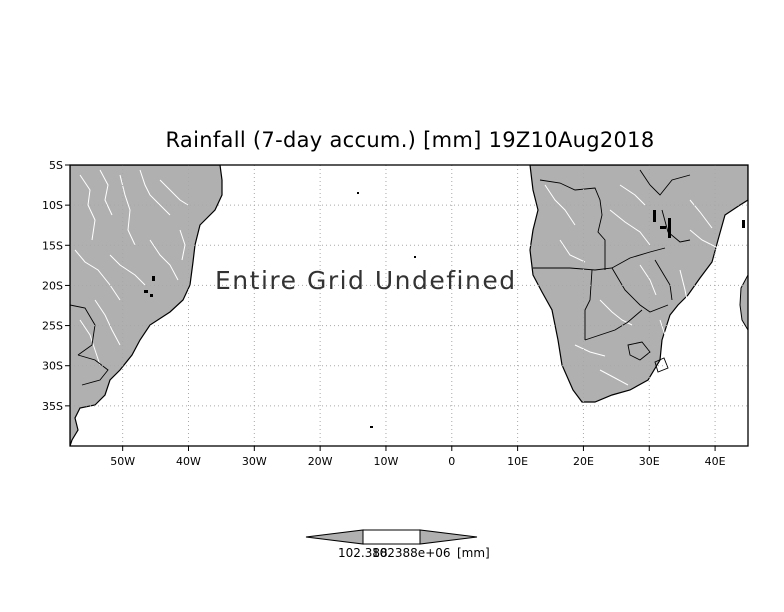 The width and height of the screenshot is (784, 612). Describe the element at coordinates (56, 165) in the screenshot. I see `lat-tick-label: 5S` at that location.